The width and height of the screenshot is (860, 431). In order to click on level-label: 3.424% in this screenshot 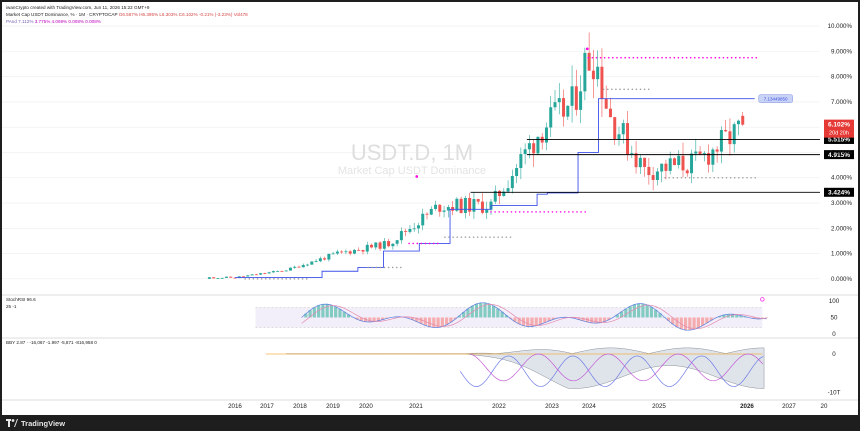, I will do `click(839, 193)`.